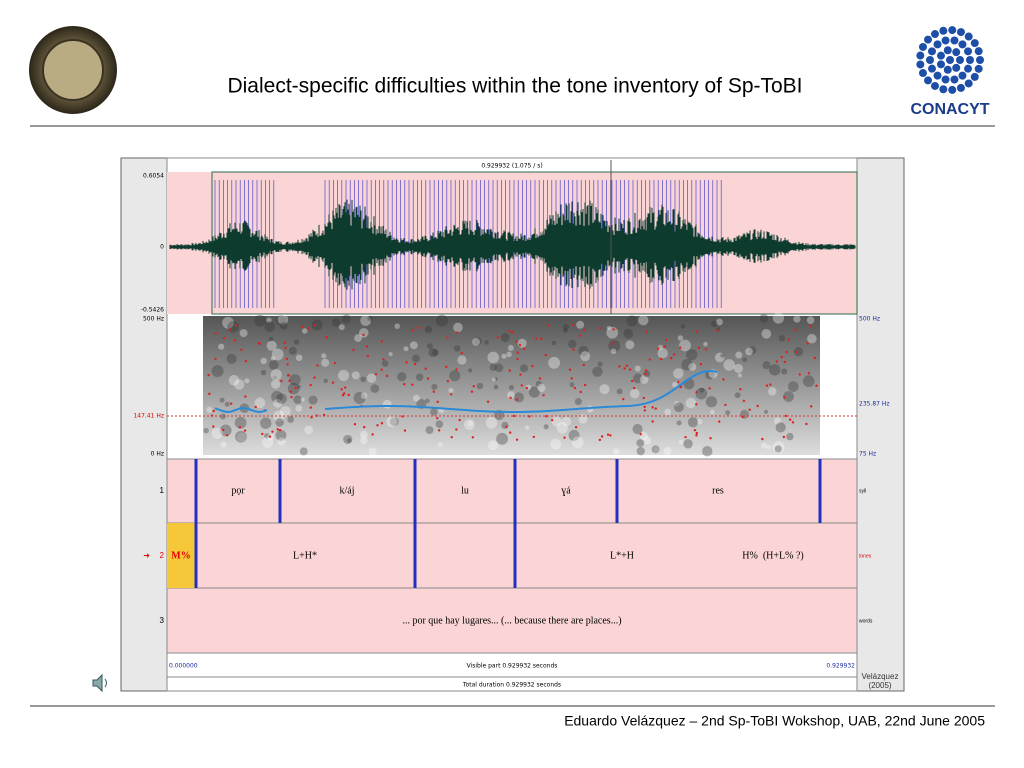  Describe the element at coordinates (867, 454) in the screenshot. I see `freq-label: 75 Hz` at that location.